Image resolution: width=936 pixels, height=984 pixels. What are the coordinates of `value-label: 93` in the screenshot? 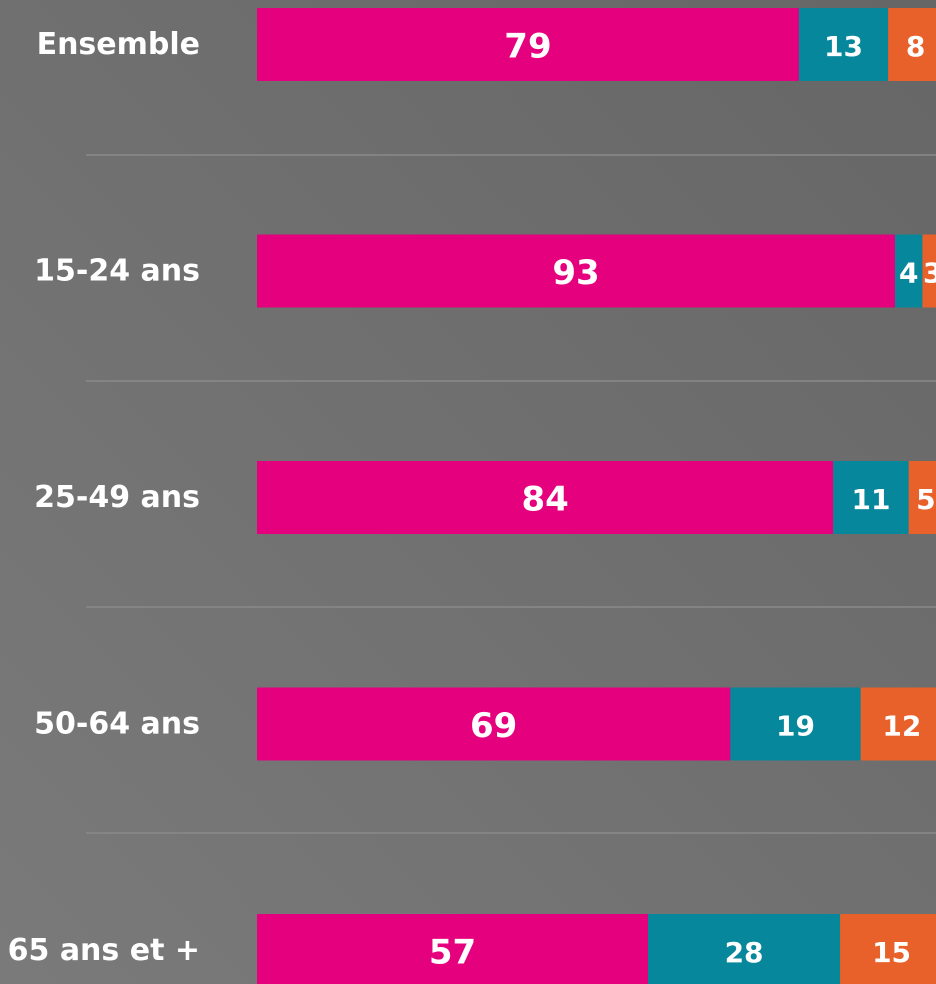 It's located at (575, 273).